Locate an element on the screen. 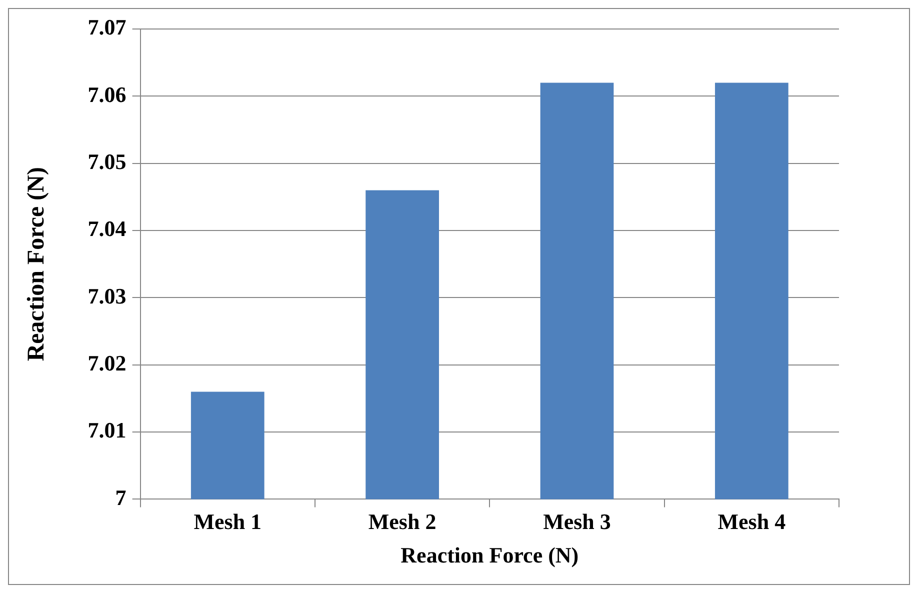 Image resolution: width=918 pixels, height=593 pixels. y-tick-label: 7.07 is located at coordinates (107, 27).